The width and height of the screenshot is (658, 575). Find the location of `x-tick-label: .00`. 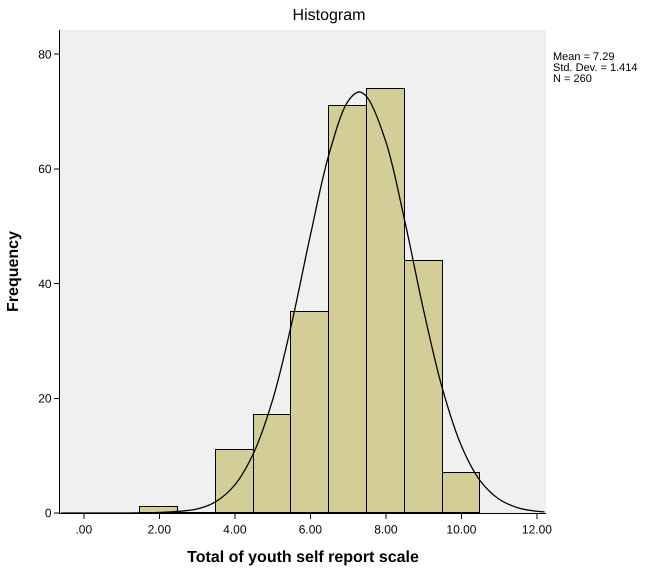

x-tick-label: .00 is located at coordinates (83, 529).